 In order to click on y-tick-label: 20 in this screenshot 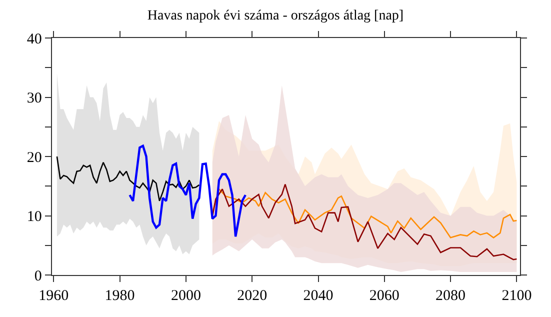, I will do `click(34, 158)`.